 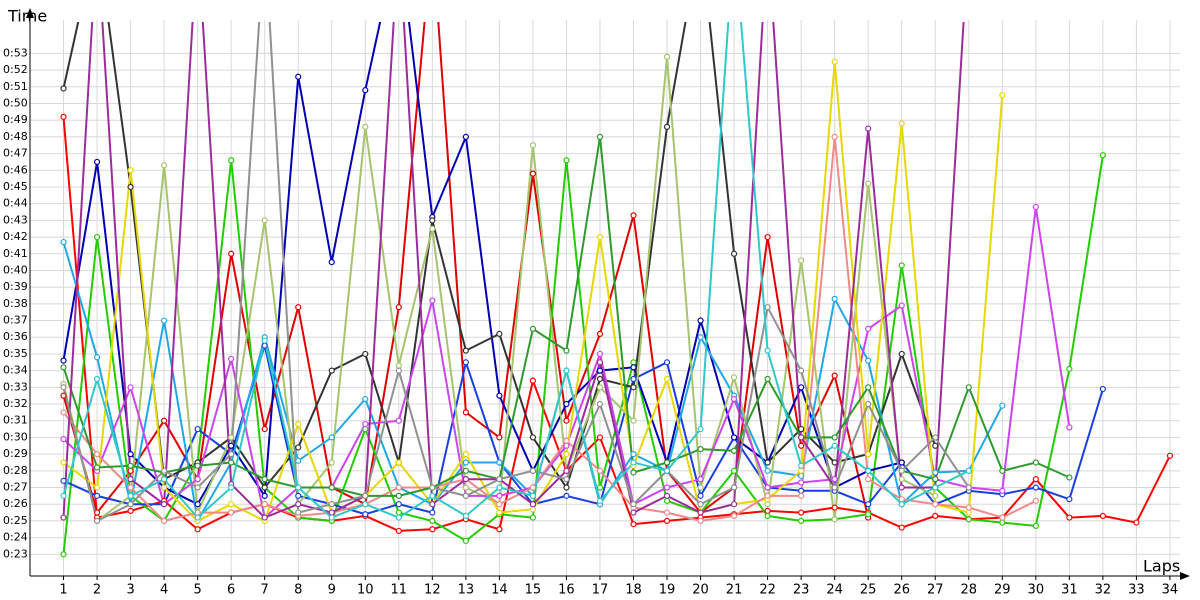 I want to click on y-tick-label: 0:50, so click(x=15, y=102).